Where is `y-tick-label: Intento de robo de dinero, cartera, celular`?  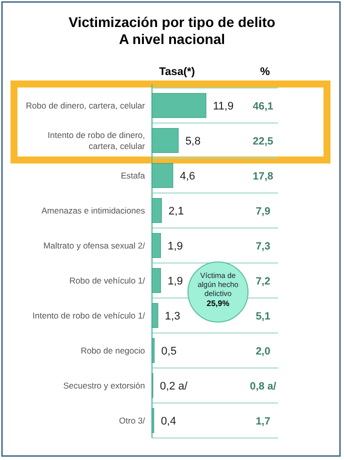 y-tick-label: Intento de robo de dinero, cartera, celular is located at coordinates (97, 140).